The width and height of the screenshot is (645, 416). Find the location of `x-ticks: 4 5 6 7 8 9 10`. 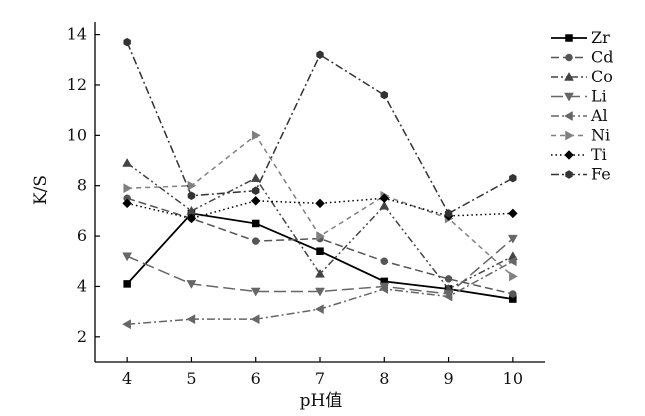

x-ticks: 4 5 6 7 8 9 10 is located at coordinates (322, 372).